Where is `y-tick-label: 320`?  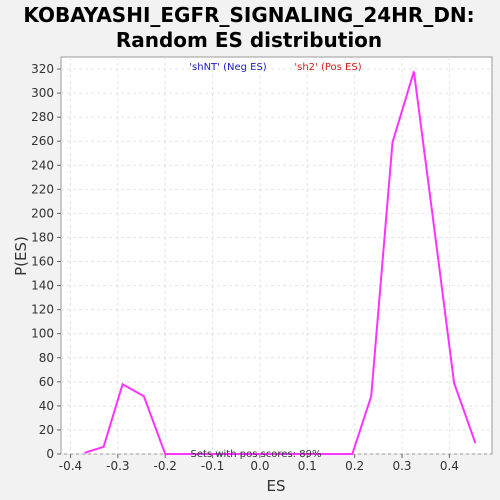
y-tick-label: 320 is located at coordinates (42, 69).